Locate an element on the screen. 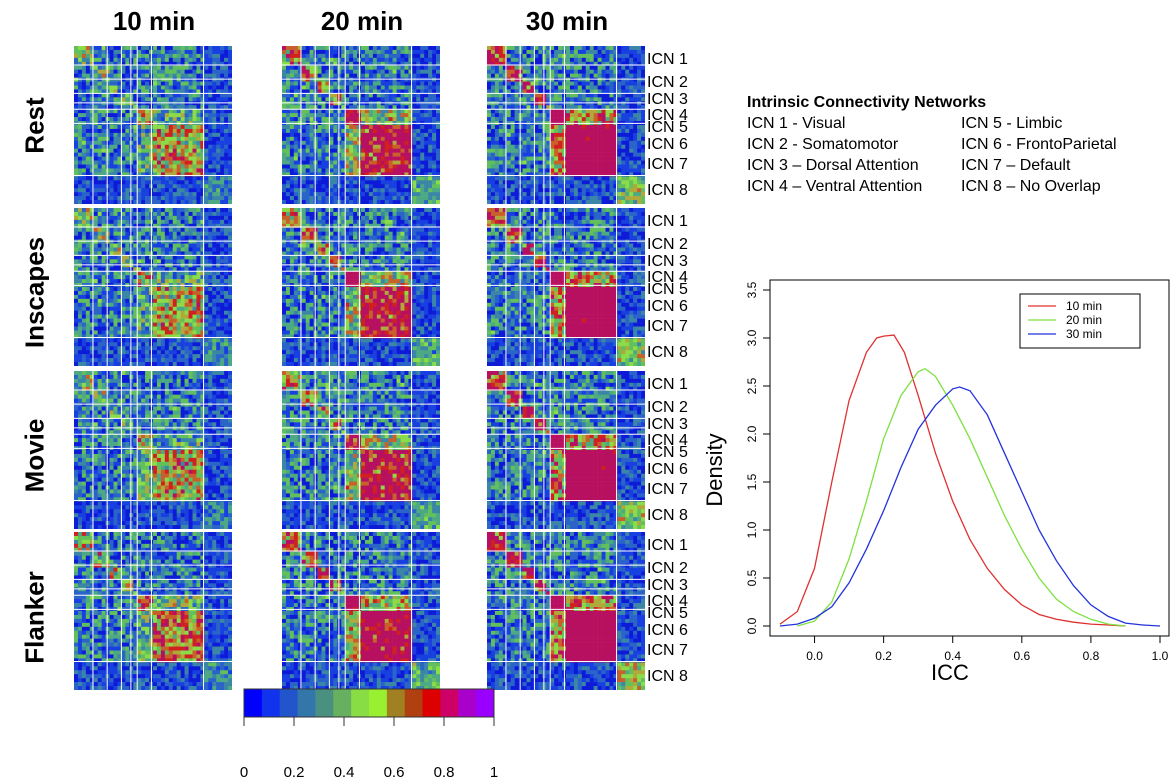  network-legend-title: Intrinsic Connectivity Networks is located at coordinates (867, 102).